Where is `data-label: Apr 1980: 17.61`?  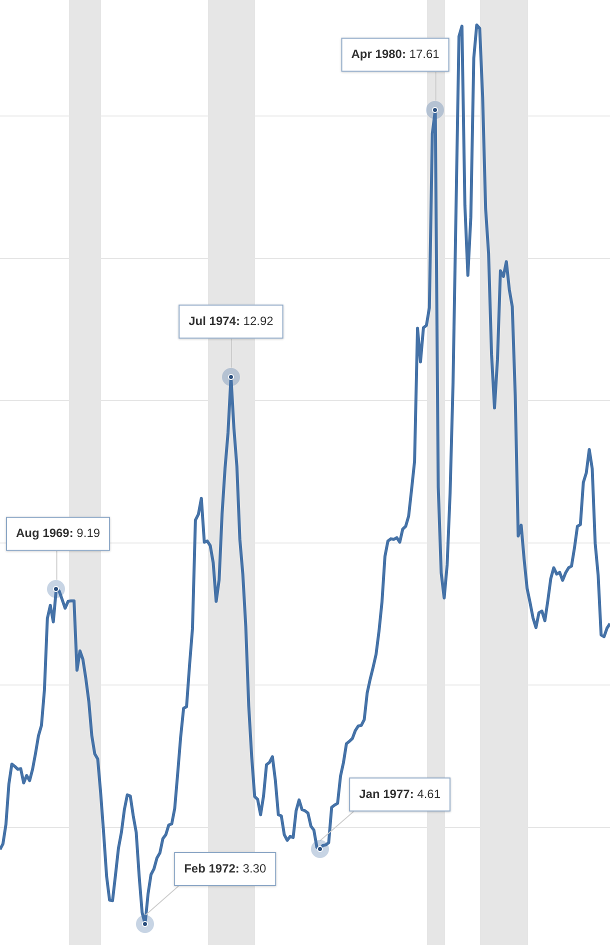 data-label: Apr 1980: 17.61 is located at coordinates (395, 54).